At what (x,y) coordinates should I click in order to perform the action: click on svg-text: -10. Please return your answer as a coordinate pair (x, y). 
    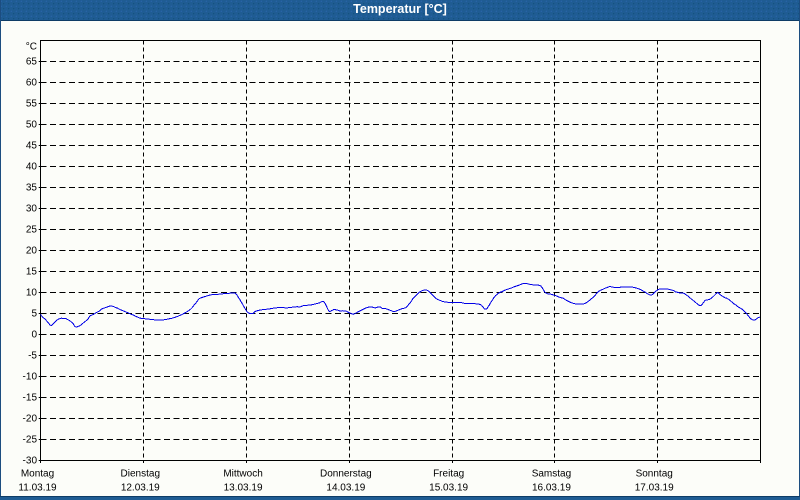
    Looking at the image, I should click on (30, 377).